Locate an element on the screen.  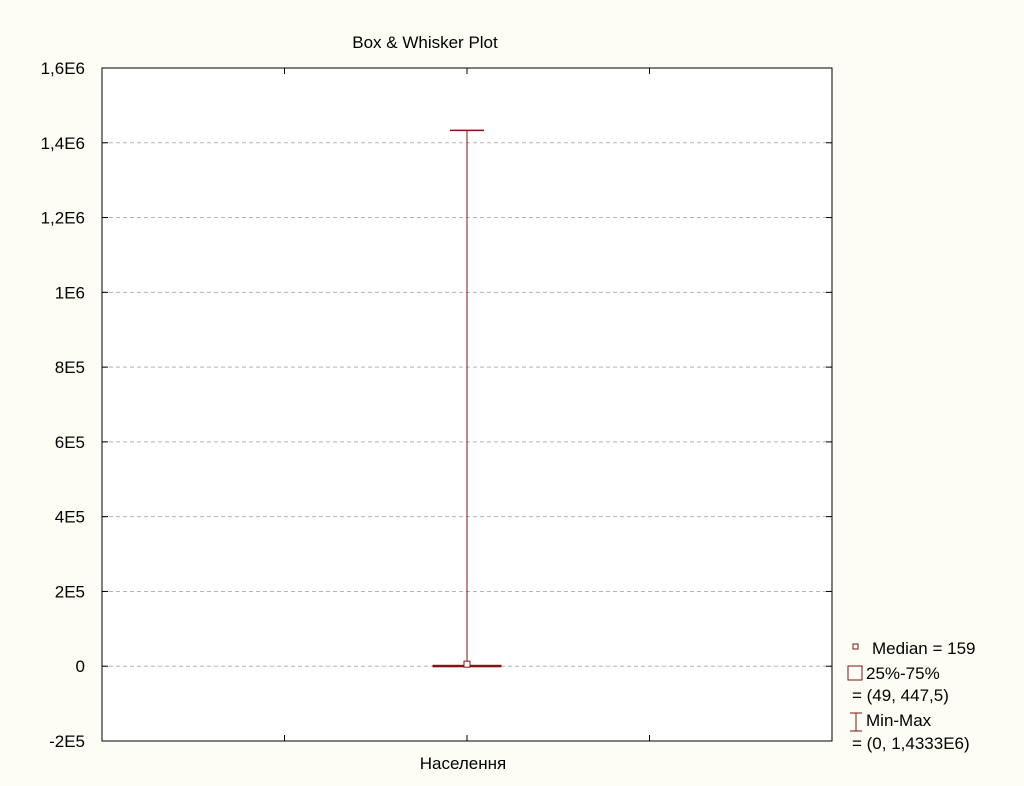
legend-box-label: 25%-75% is located at coordinates (903, 673).